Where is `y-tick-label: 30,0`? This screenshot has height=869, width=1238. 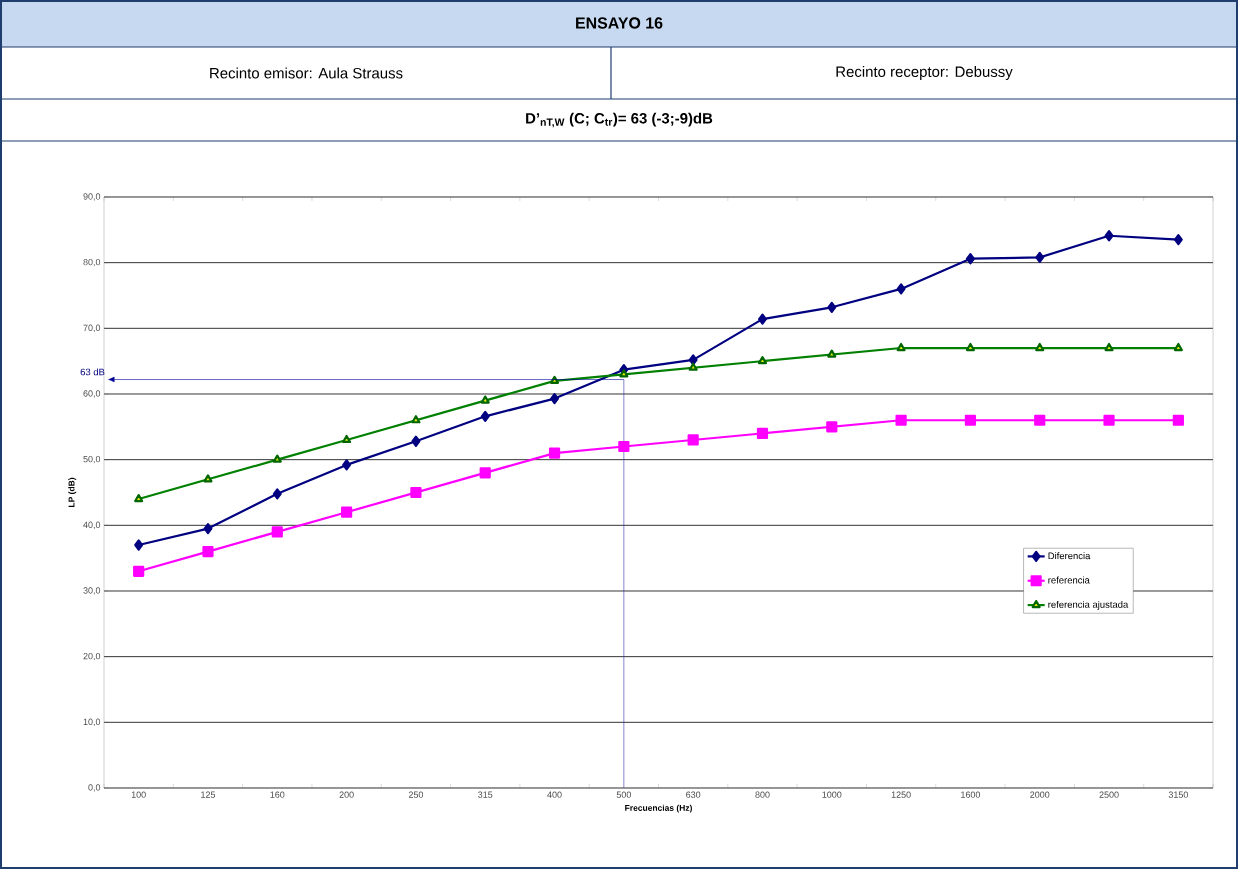 y-tick-label: 30,0 is located at coordinates (92, 591).